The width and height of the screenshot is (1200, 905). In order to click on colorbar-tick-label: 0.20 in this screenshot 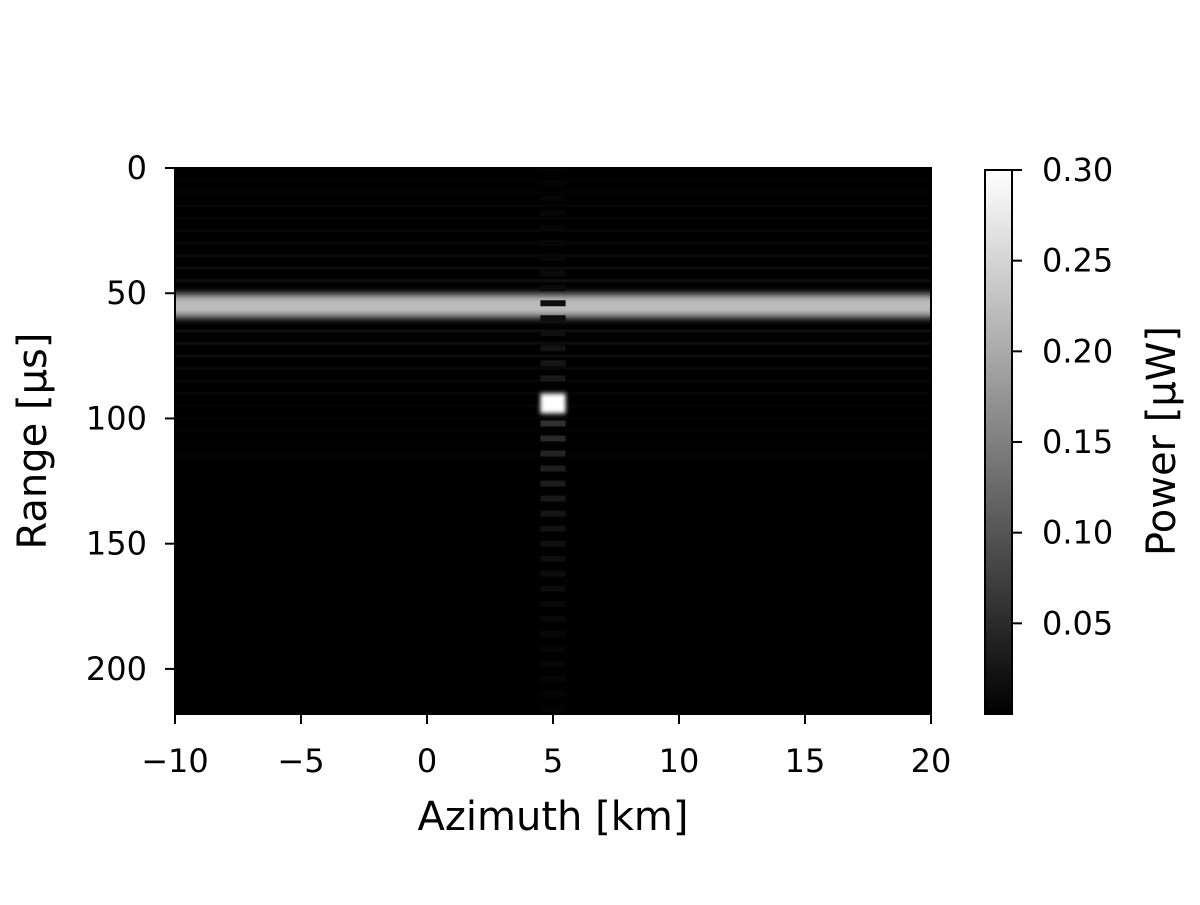, I will do `click(1077, 351)`.